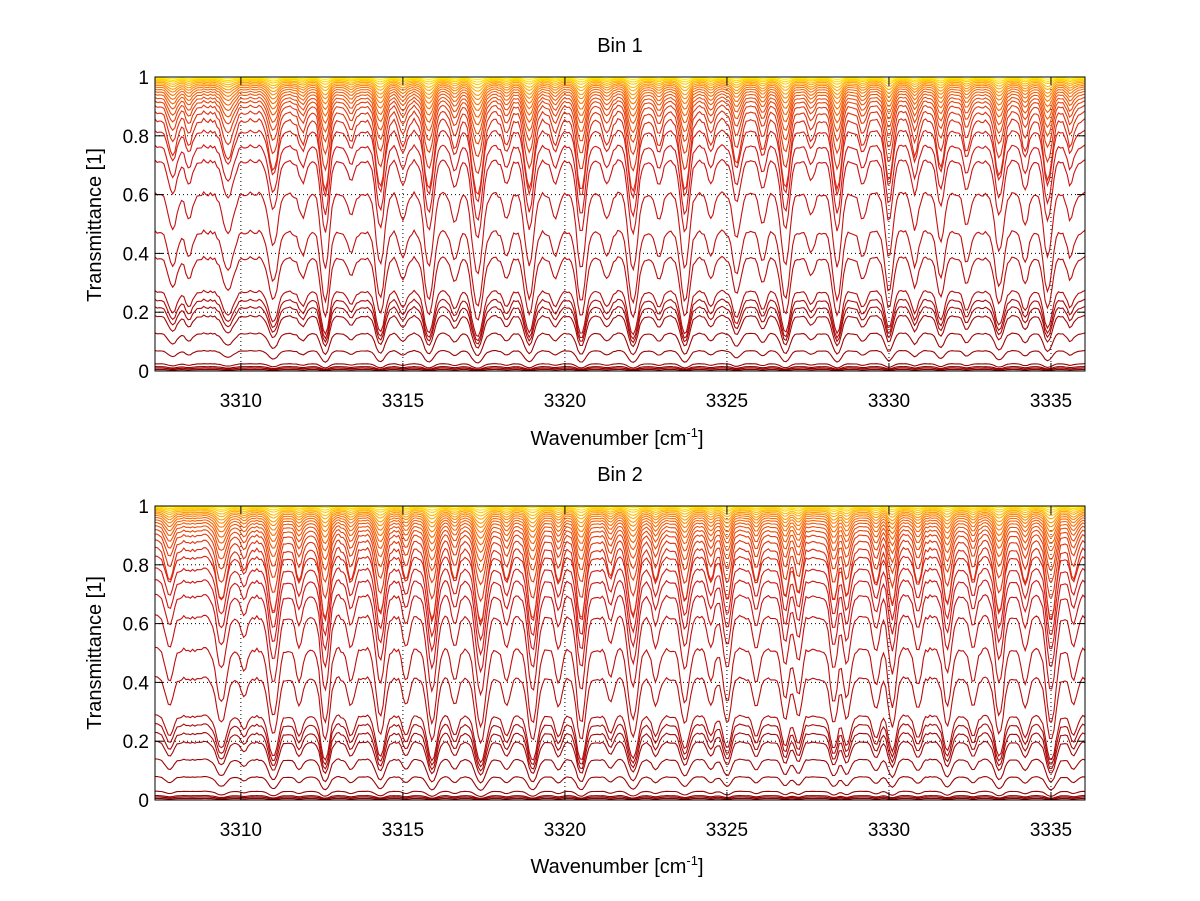 Image resolution: width=1200 pixels, height=901 pixels. Describe the element at coordinates (136, 625) in the screenshot. I see `y-tick-label: 0.6` at that location.